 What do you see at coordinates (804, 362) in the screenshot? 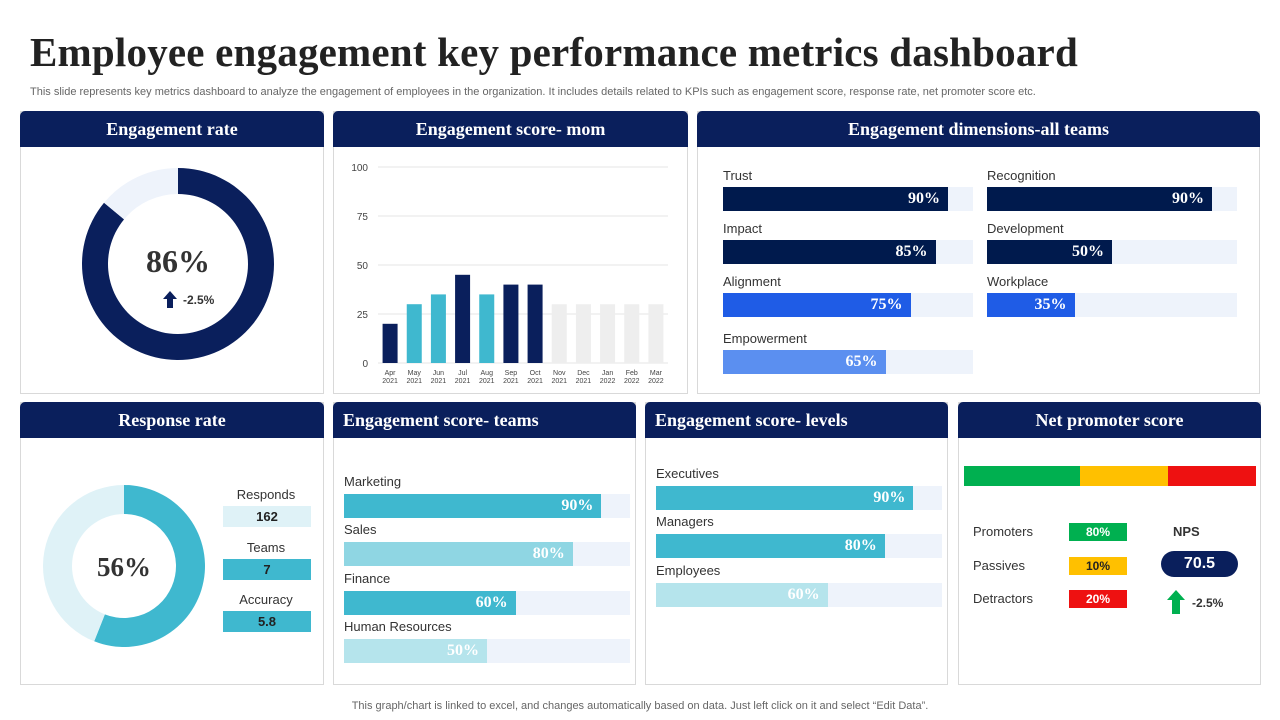
I see `dimension-bar: 65%` at bounding box center [804, 362].